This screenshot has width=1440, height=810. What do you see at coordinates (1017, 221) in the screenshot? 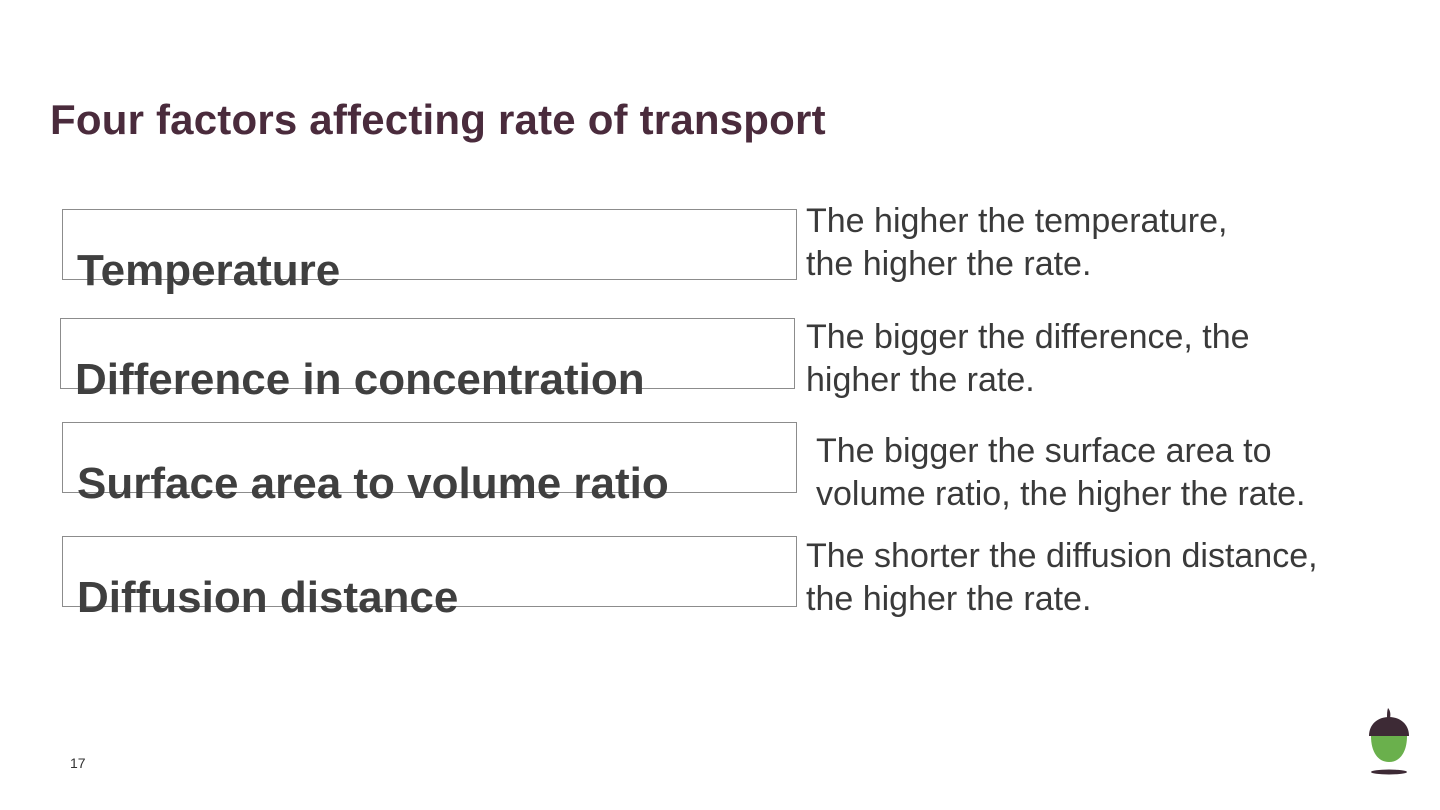
I see `description-line: The higher the temperature,` at bounding box center [1017, 221].